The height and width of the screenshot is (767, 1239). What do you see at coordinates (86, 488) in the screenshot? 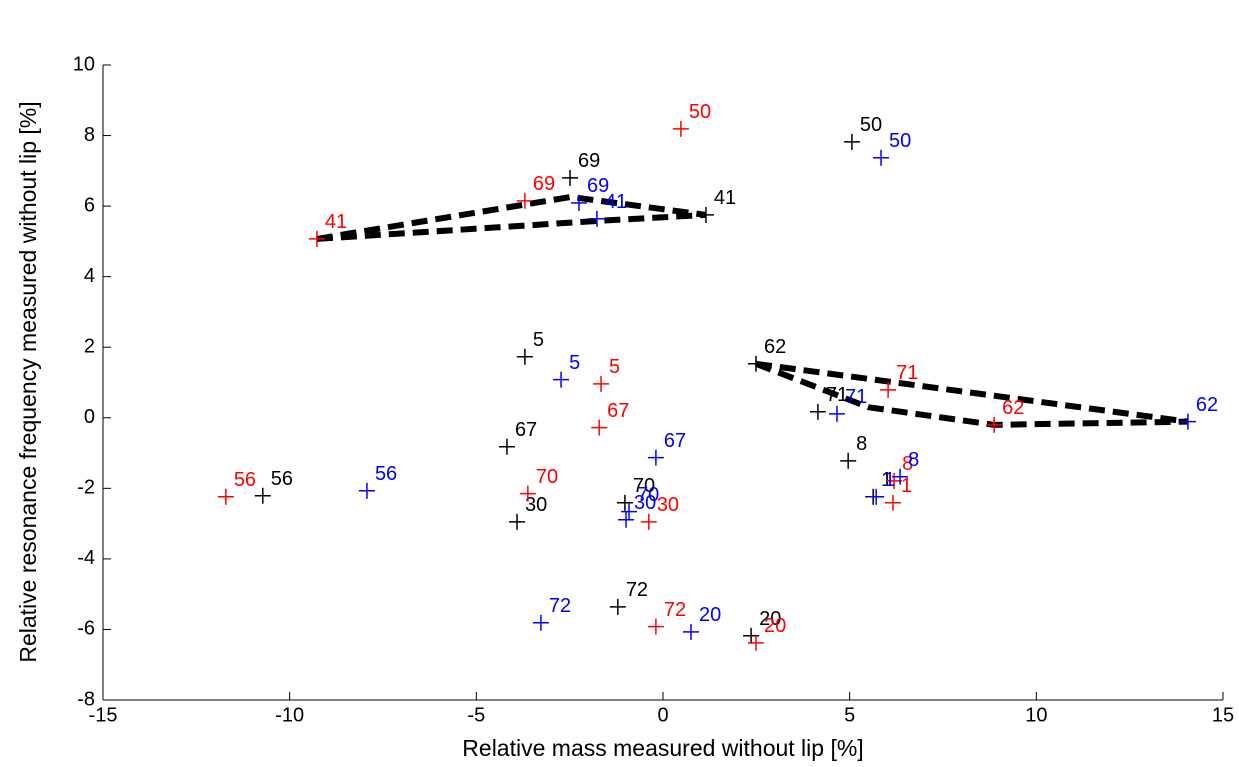
I see `y-tick-label: -2` at bounding box center [86, 488].